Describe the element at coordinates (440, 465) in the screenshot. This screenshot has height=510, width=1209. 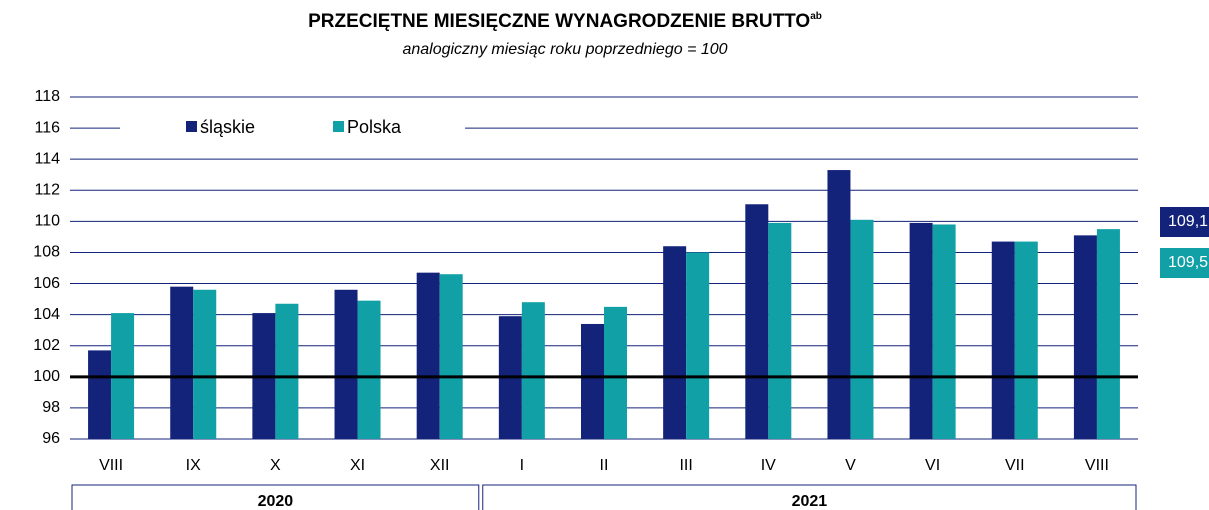
I see `x-tick-label: XII` at that location.